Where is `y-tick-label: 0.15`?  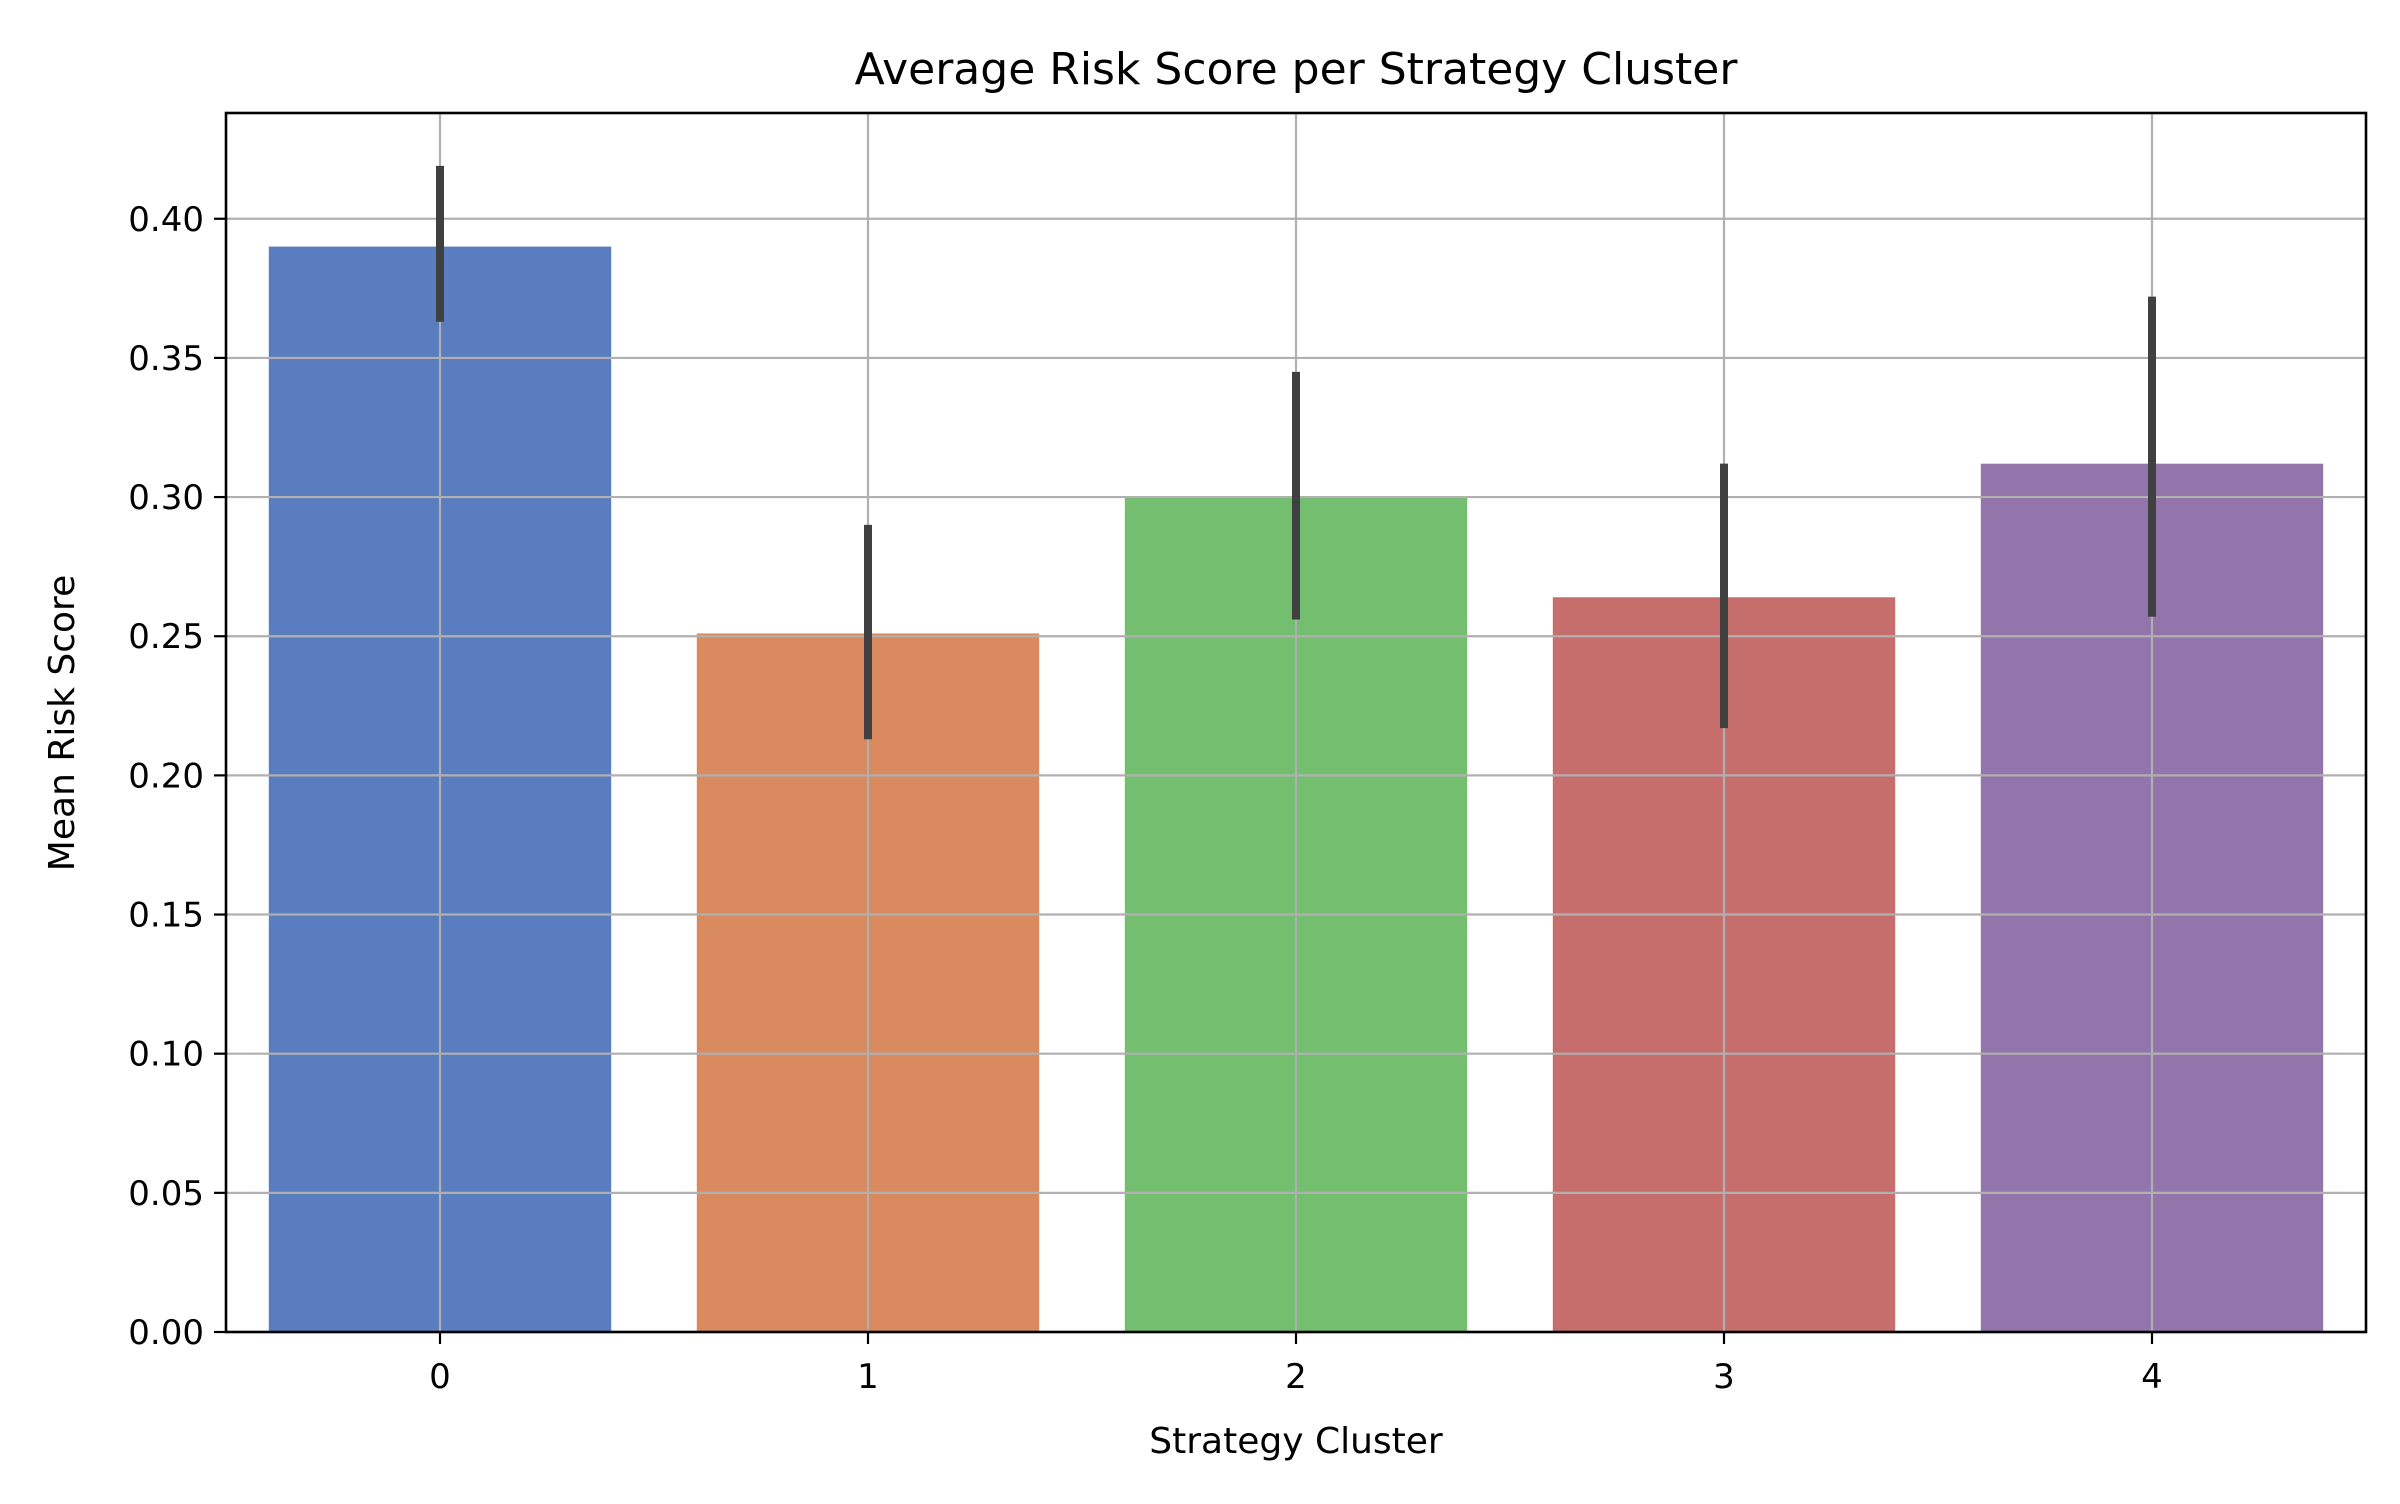
y-tick-label: 0.15 is located at coordinates (166, 916).